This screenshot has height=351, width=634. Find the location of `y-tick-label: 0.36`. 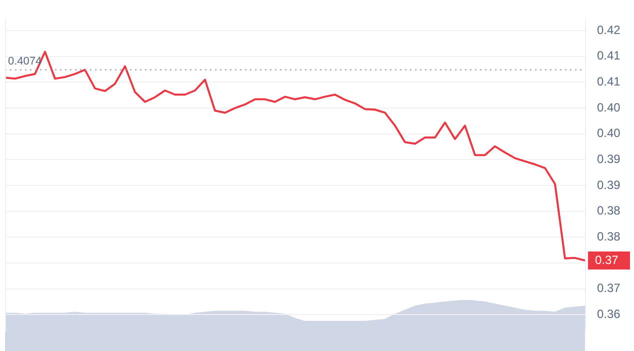

y-tick-label: 0.36 is located at coordinates (609, 314).